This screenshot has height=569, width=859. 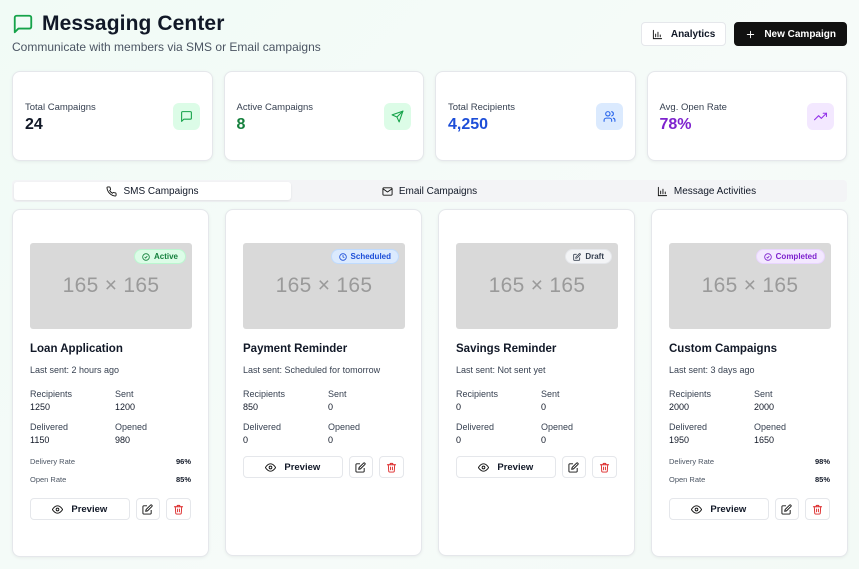 I want to click on last-sent: Last sent: 2 hours ago, so click(x=75, y=370).